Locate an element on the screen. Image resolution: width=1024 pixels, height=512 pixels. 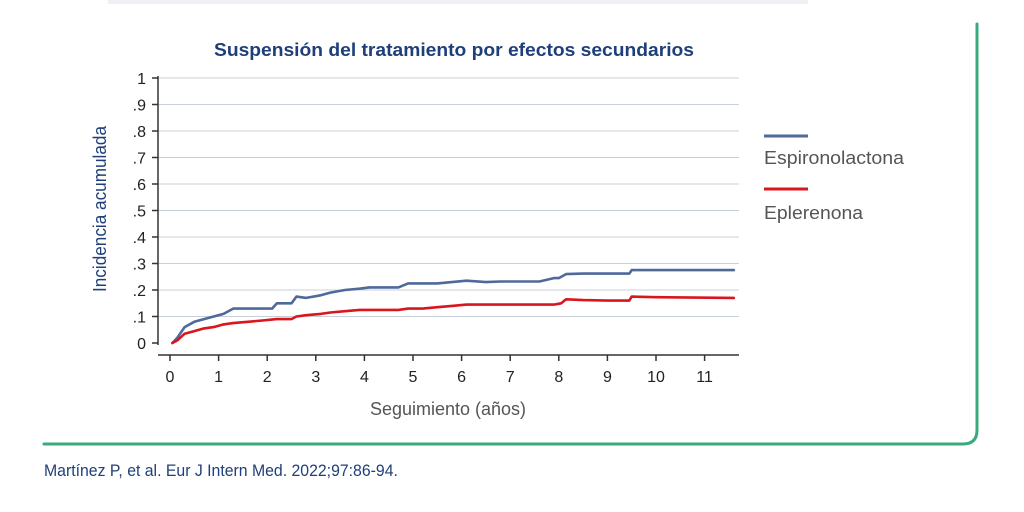
y-tick-label: .1 is located at coordinates (139, 318).